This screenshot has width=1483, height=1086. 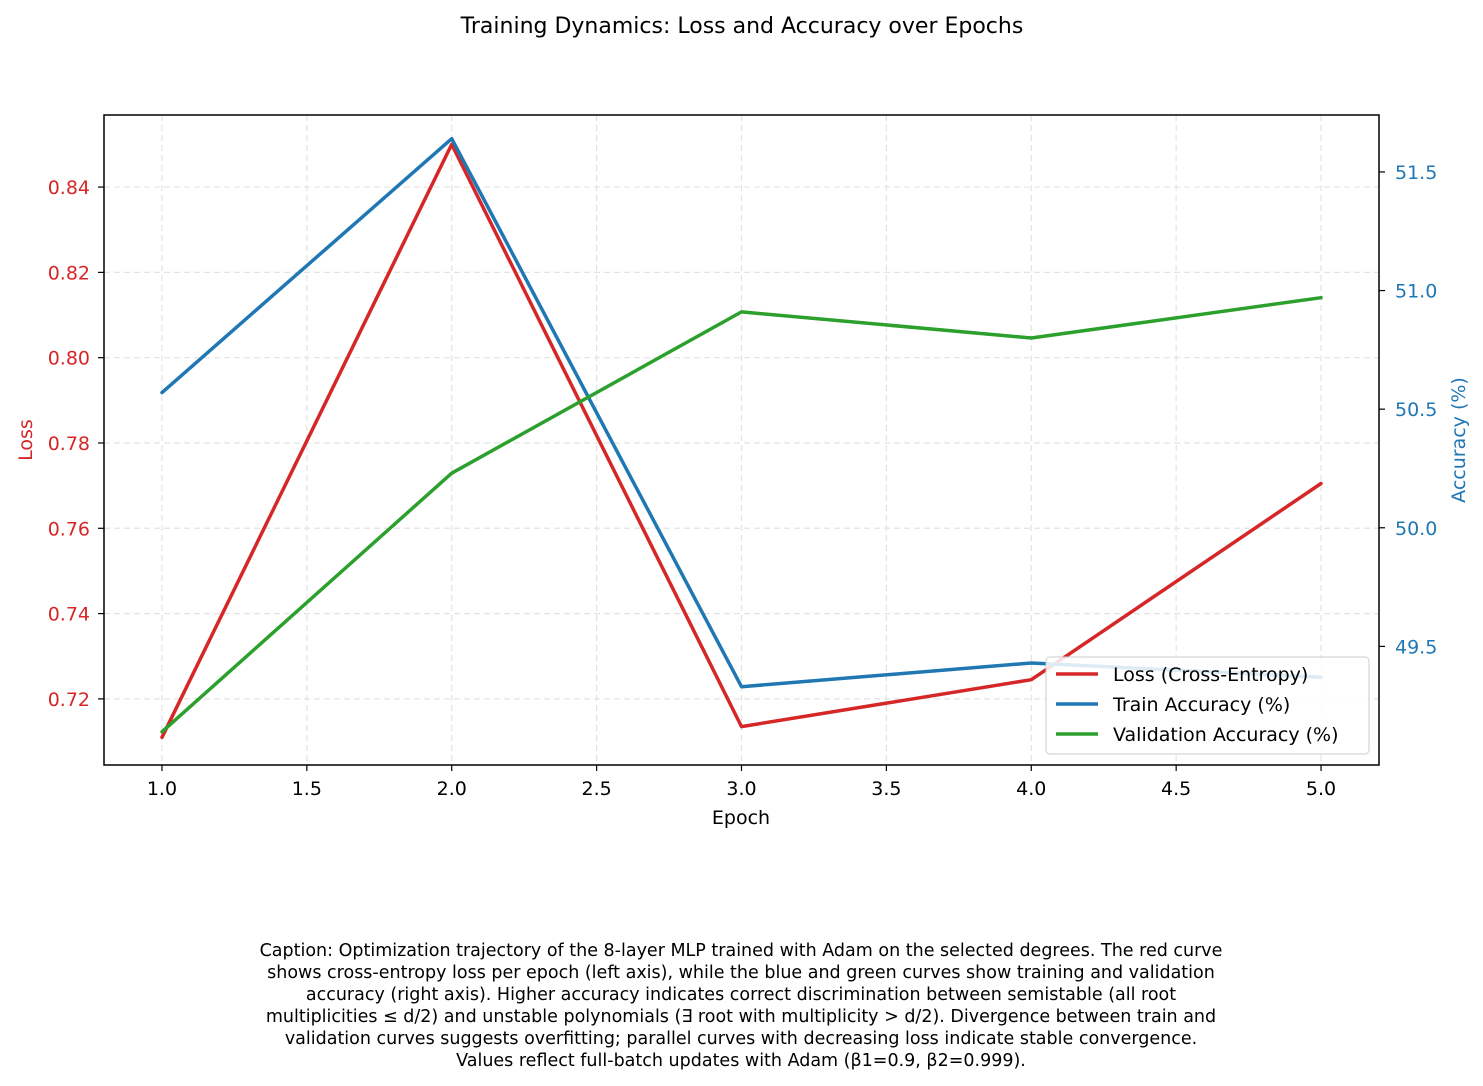 What do you see at coordinates (69, 444) in the screenshot?
I see `y-left-tick-label: 0.78` at bounding box center [69, 444].